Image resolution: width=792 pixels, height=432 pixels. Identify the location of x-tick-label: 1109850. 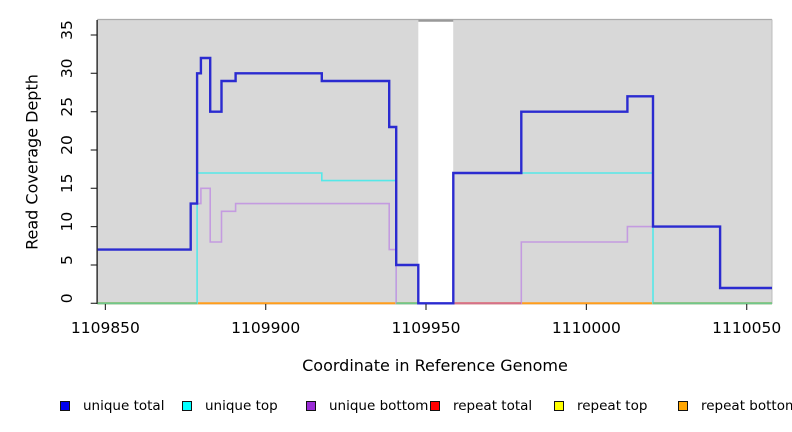
(105, 328).